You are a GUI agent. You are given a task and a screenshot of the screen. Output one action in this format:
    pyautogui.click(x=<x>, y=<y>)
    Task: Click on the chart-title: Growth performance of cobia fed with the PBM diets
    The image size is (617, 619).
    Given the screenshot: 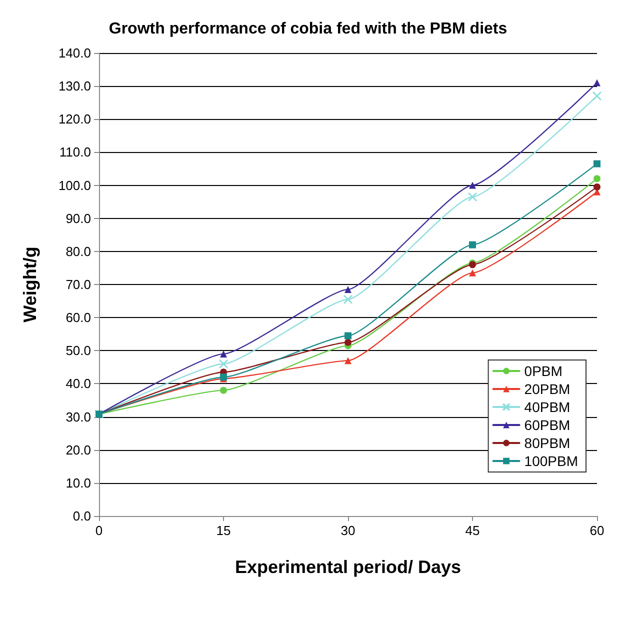 What is the action you would take?
    pyautogui.click(x=308, y=29)
    